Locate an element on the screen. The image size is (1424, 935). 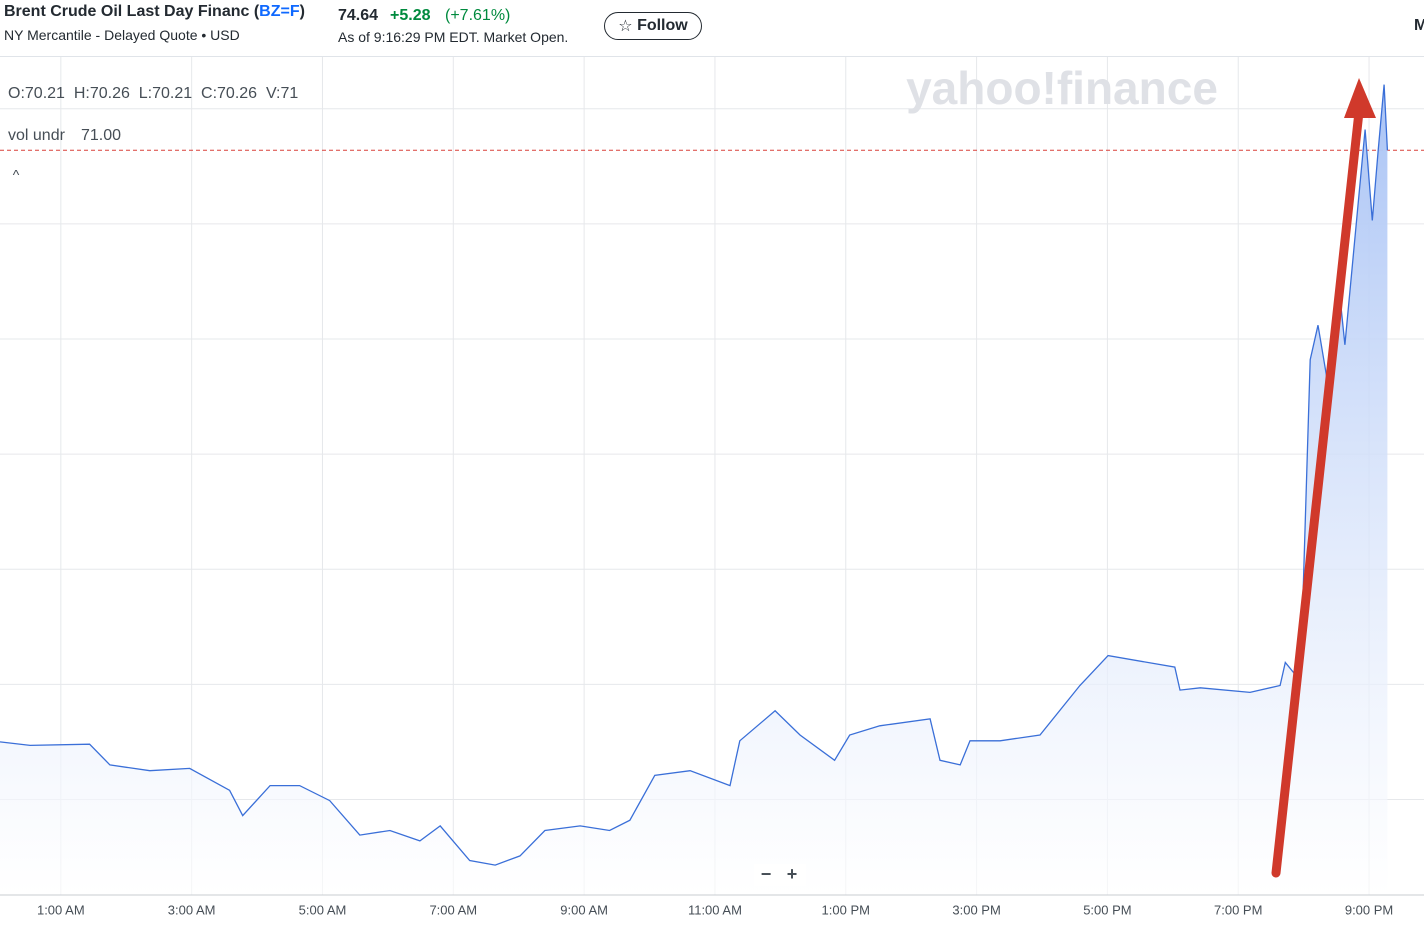
x-tick-label: 1:00 AM is located at coordinates (61, 909).